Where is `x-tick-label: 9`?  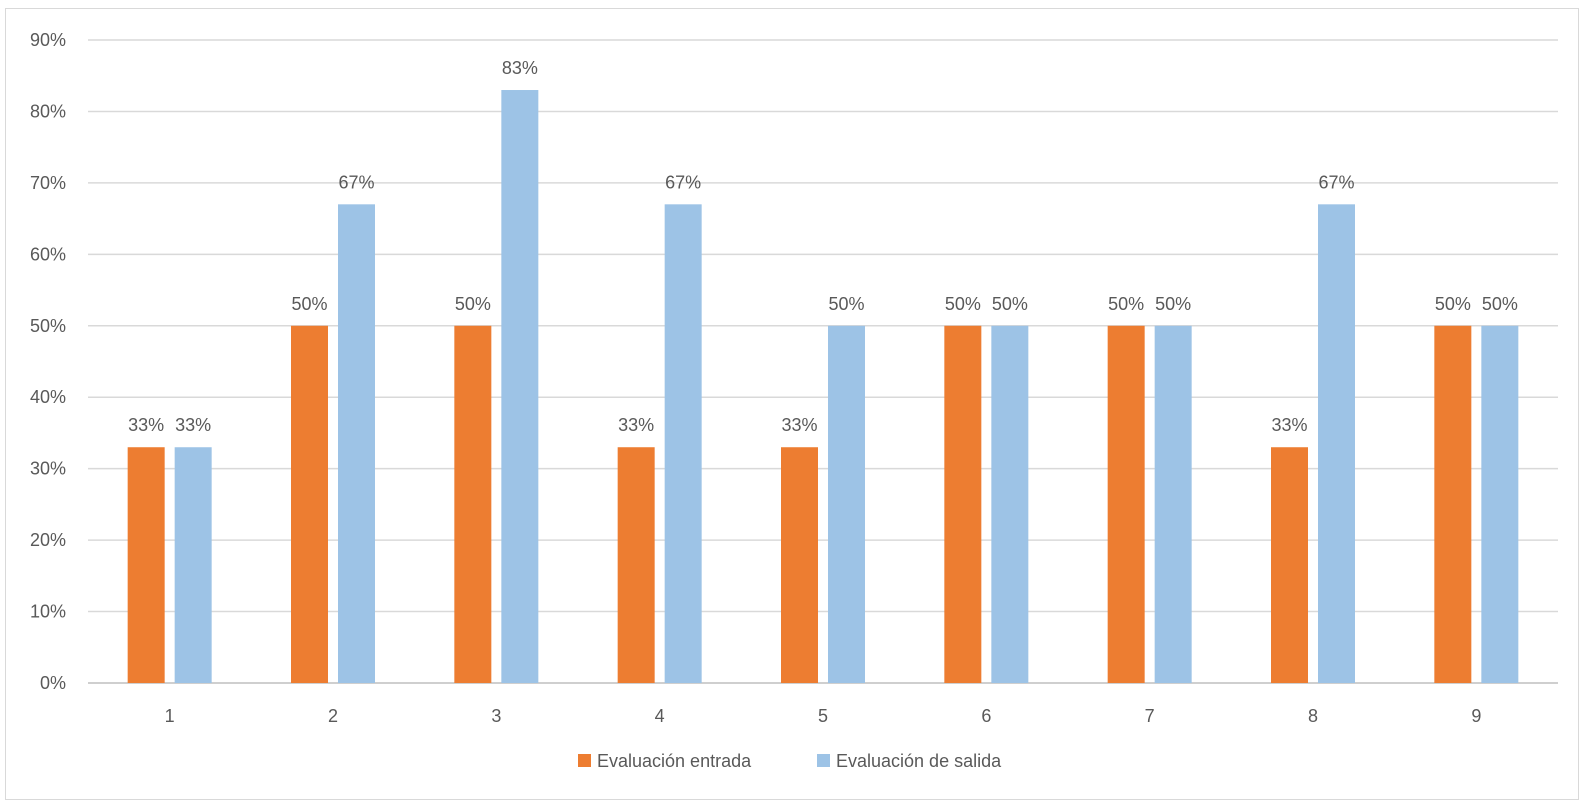 x-tick-label: 9 is located at coordinates (1476, 716).